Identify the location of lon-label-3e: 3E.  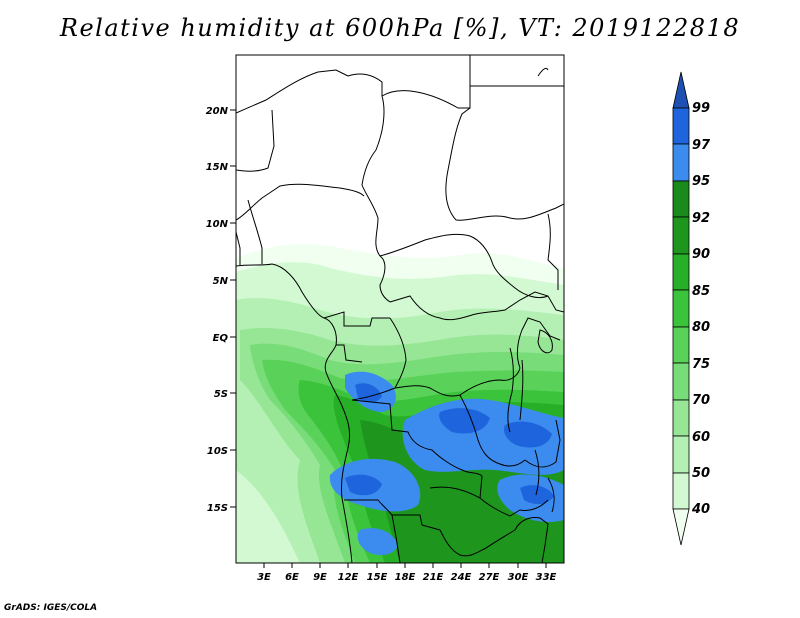
(264, 577).